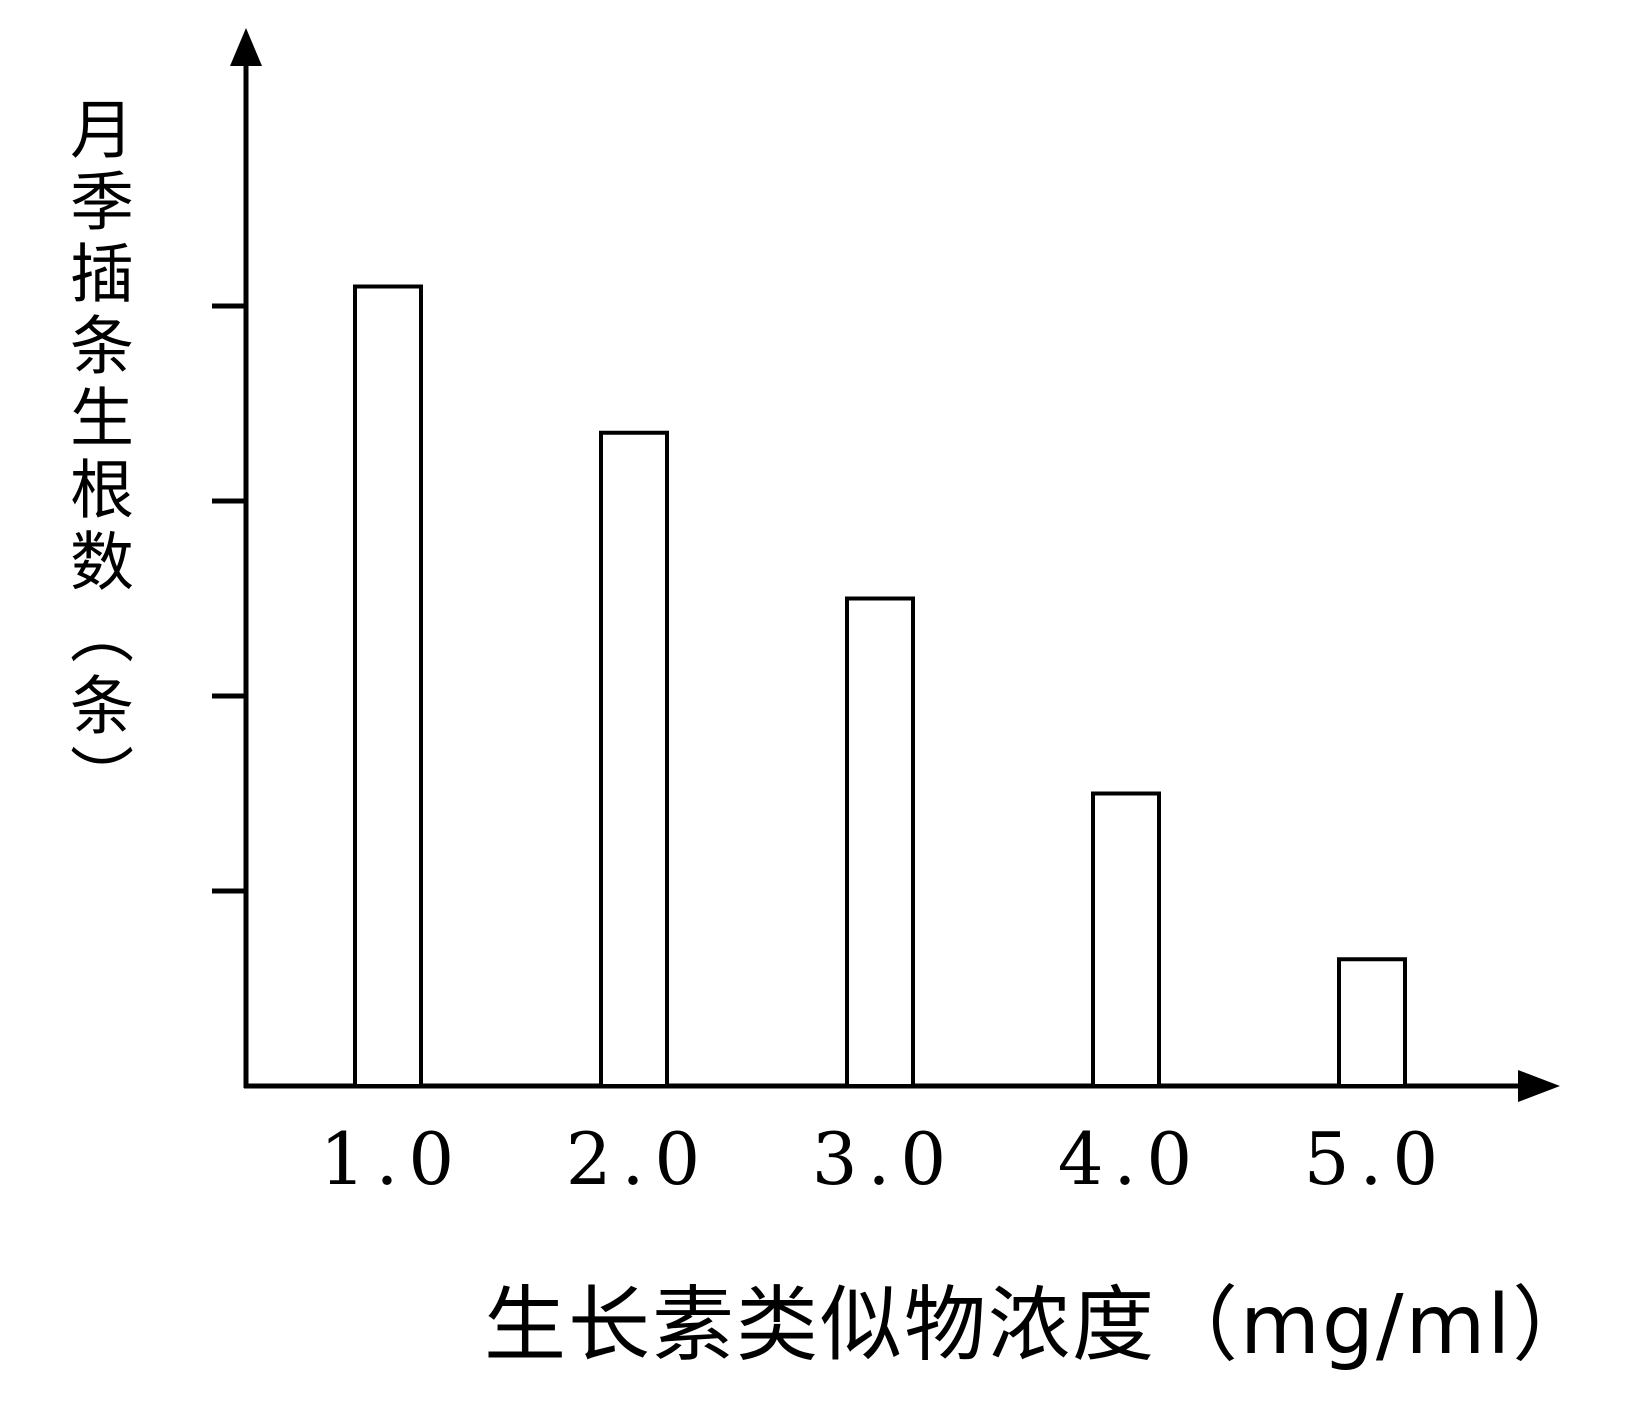 The height and width of the screenshot is (1424, 1632). Describe the element at coordinates (1040, 1325) in the screenshot. I see `x-axis-label: 生长素类似物浓度（mg/ml）` at that location.